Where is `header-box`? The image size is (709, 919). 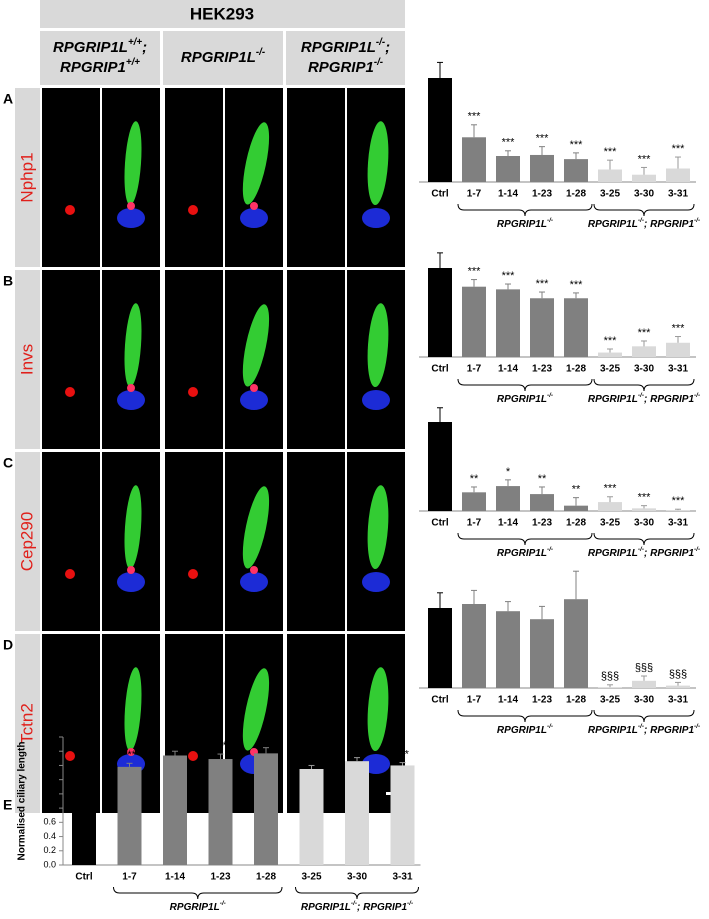
header-box is located at coordinates (222, 14).